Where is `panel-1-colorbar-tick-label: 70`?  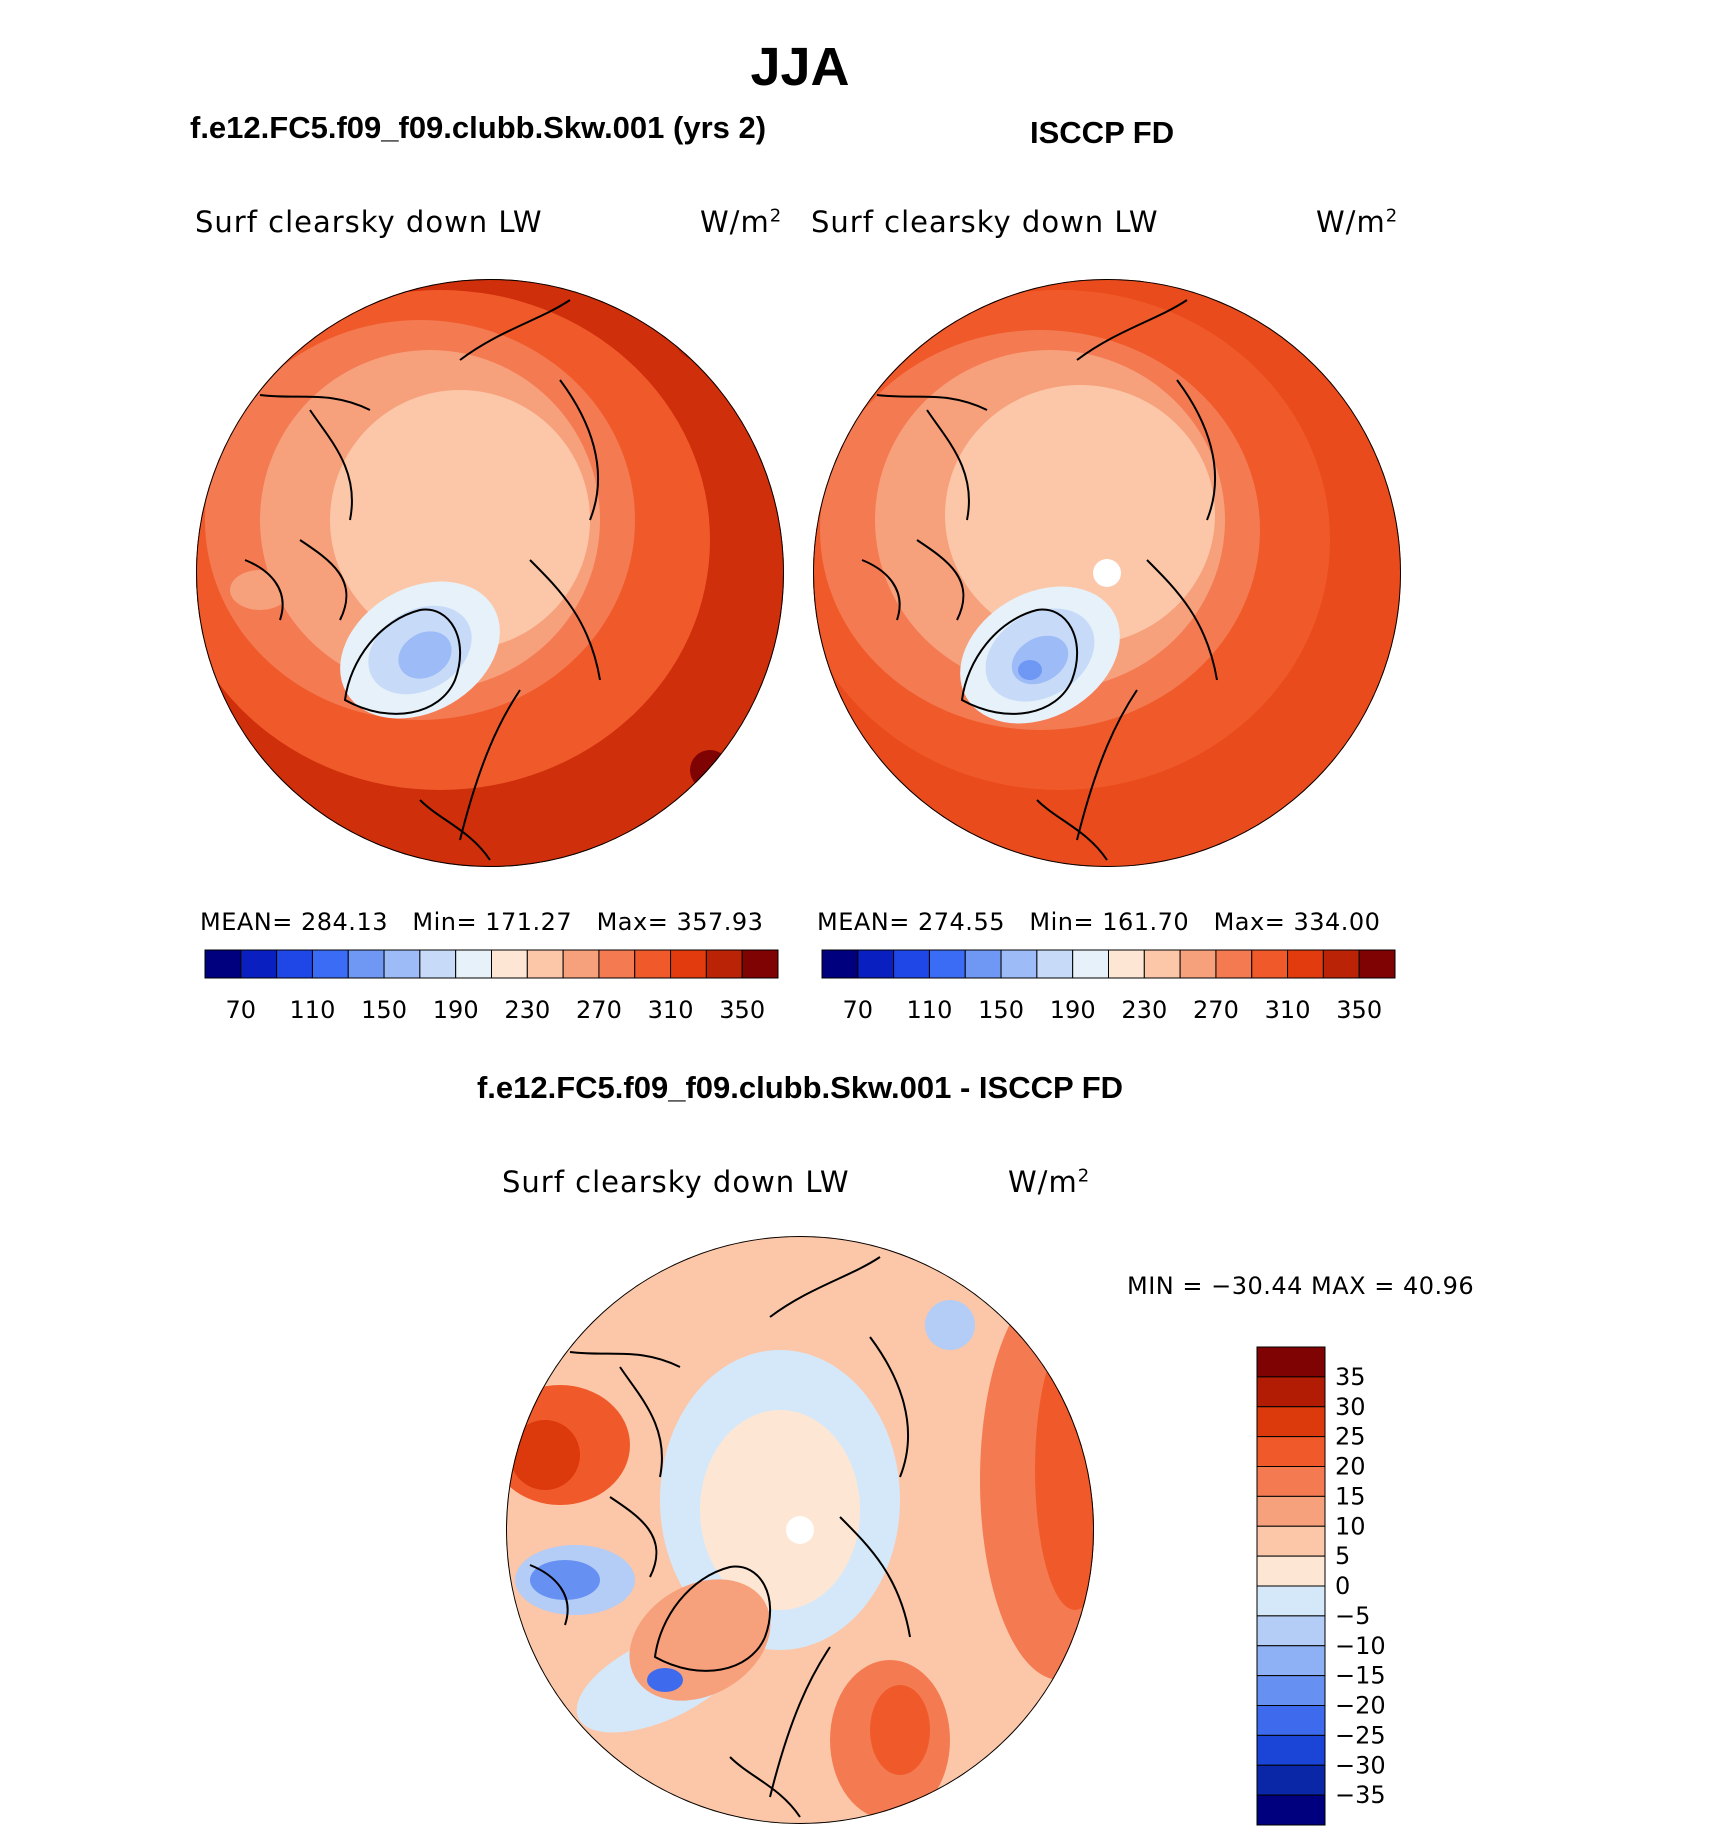 panel-1-colorbar-tick-label: 70 is located at coordinates (241, 1010).